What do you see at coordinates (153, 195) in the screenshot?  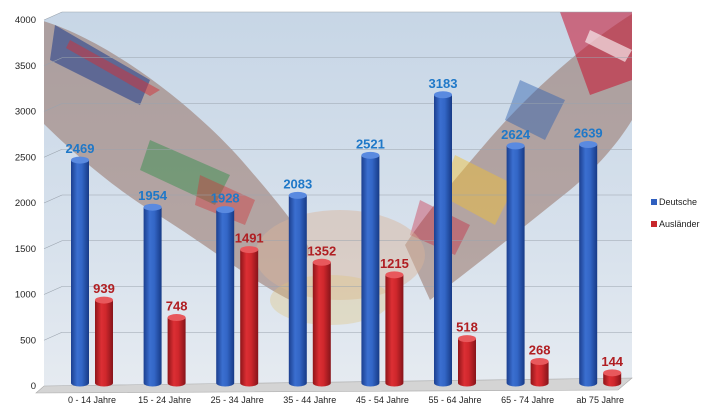 I see `data-label-deutsche: 1954` at bounding box center [153, 195].